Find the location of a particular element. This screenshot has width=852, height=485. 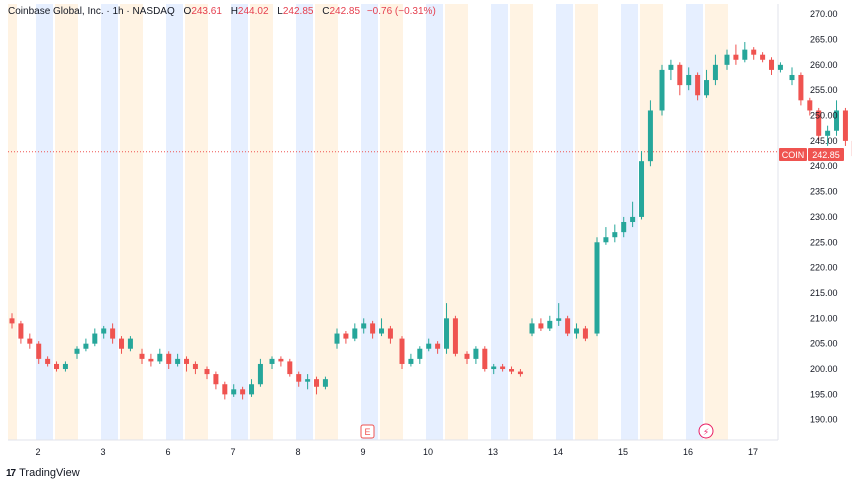

symbol-title: Coinbase Global, Inc. · 1h · NASDAQ is located at coordinates (91, 11).